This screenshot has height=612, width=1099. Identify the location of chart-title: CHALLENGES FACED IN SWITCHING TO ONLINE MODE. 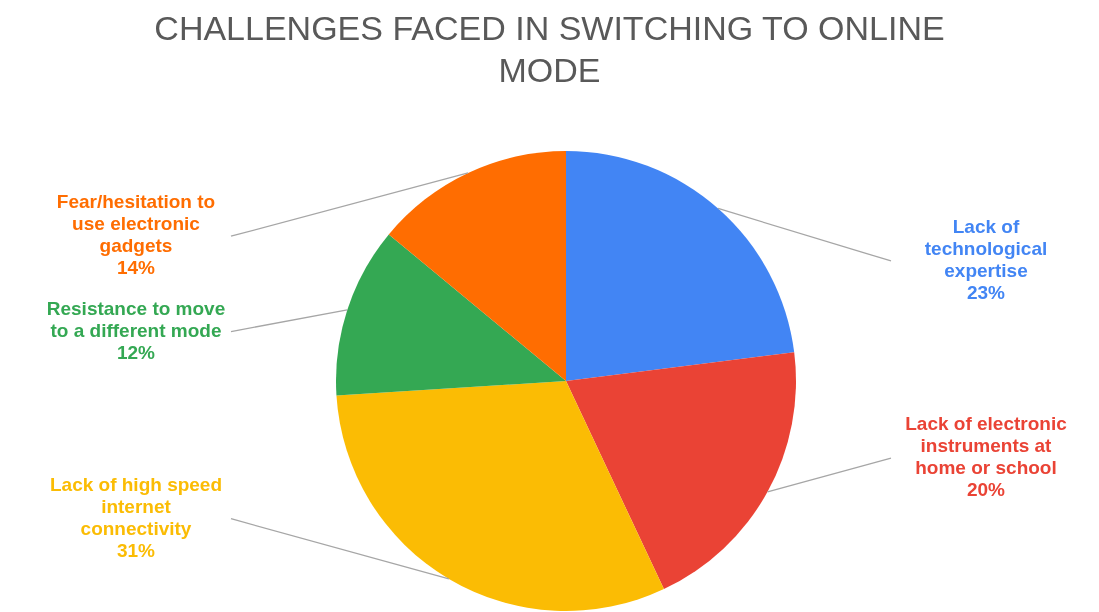
(549, 49).